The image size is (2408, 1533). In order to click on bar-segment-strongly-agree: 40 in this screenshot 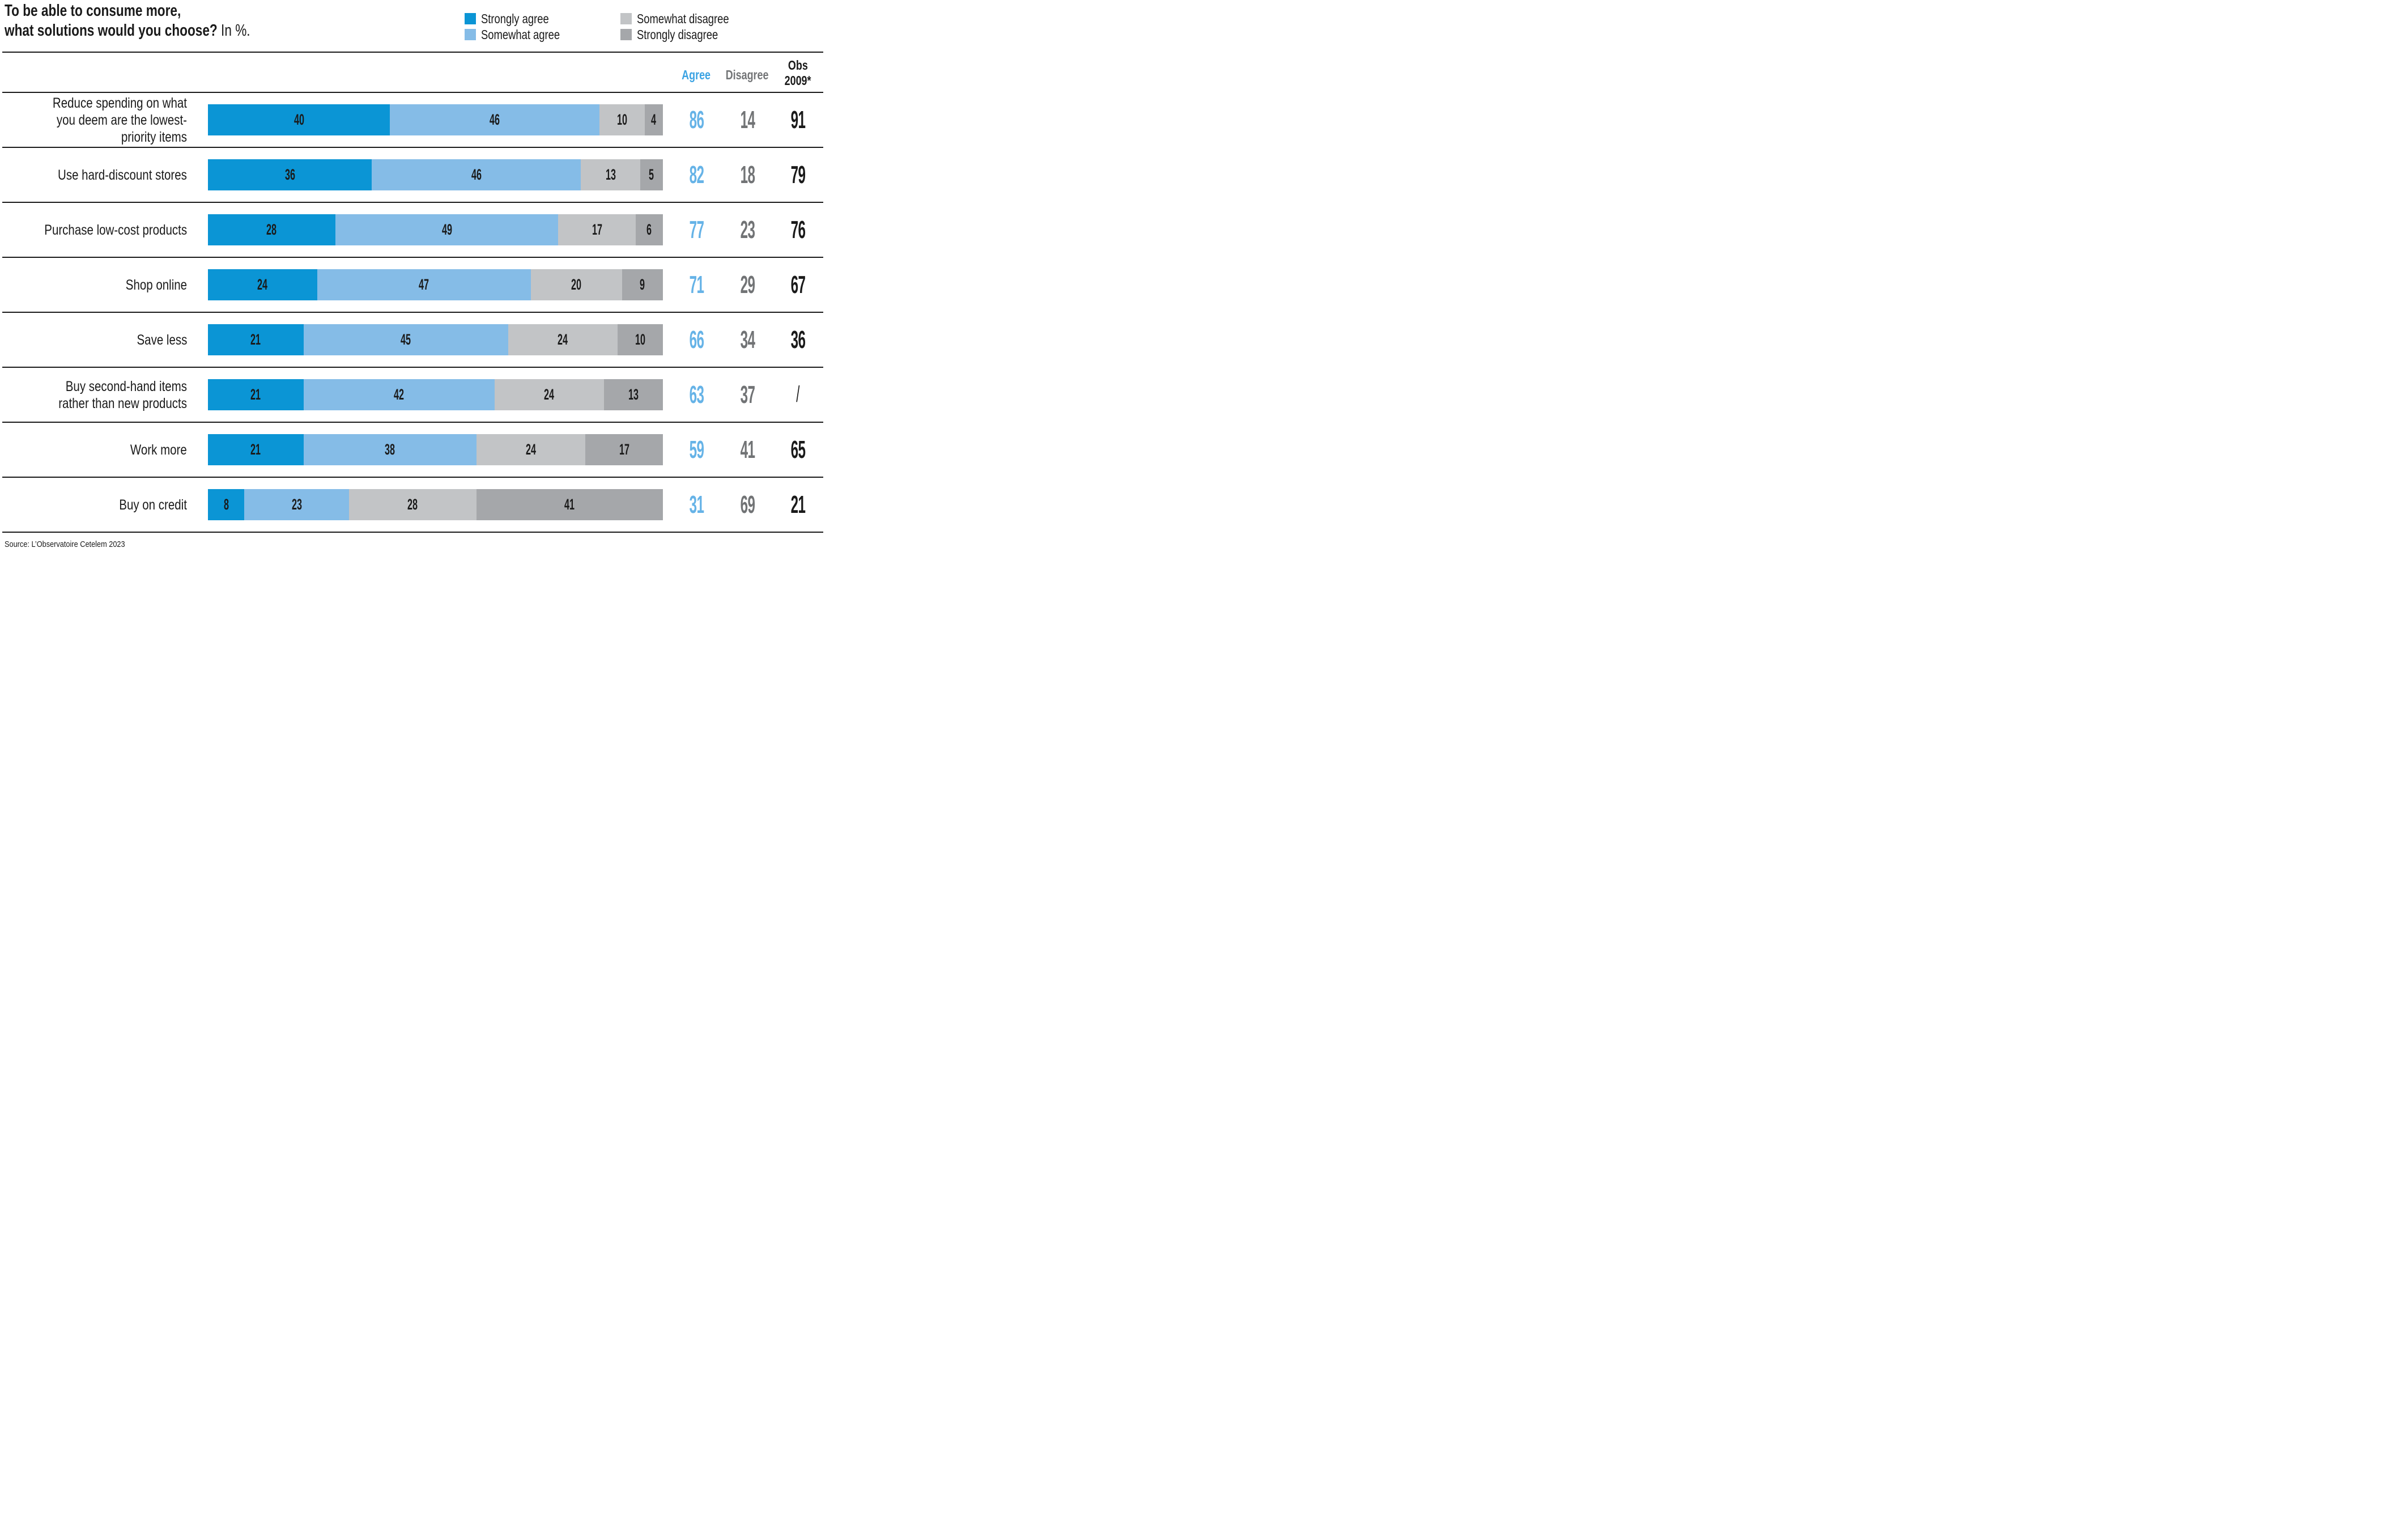, I will do `click(299, 119)`.